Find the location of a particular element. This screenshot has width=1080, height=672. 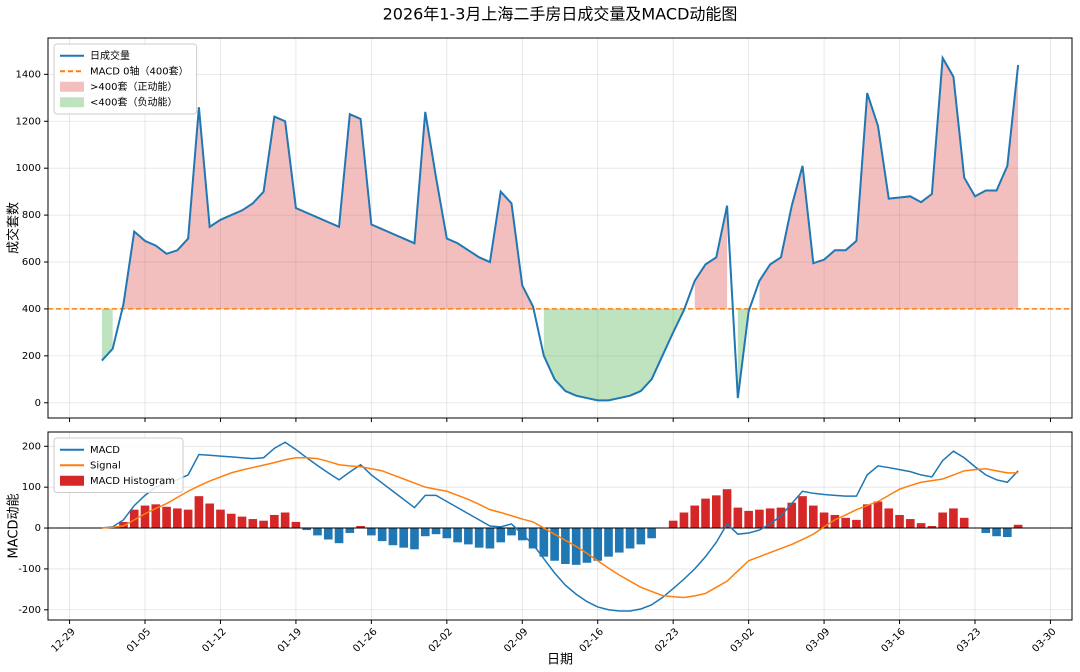

legend: MACD Signal MACD Histogram is located at coordinates (118, 465).